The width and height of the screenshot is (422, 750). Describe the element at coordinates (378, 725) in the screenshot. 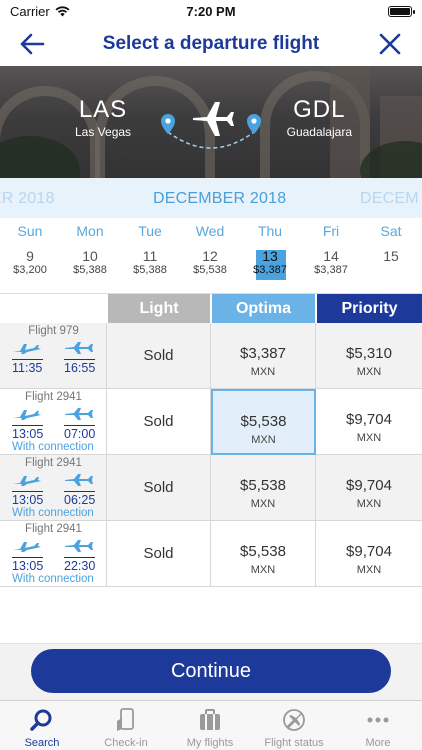

I see `tab-more: More` at that location.